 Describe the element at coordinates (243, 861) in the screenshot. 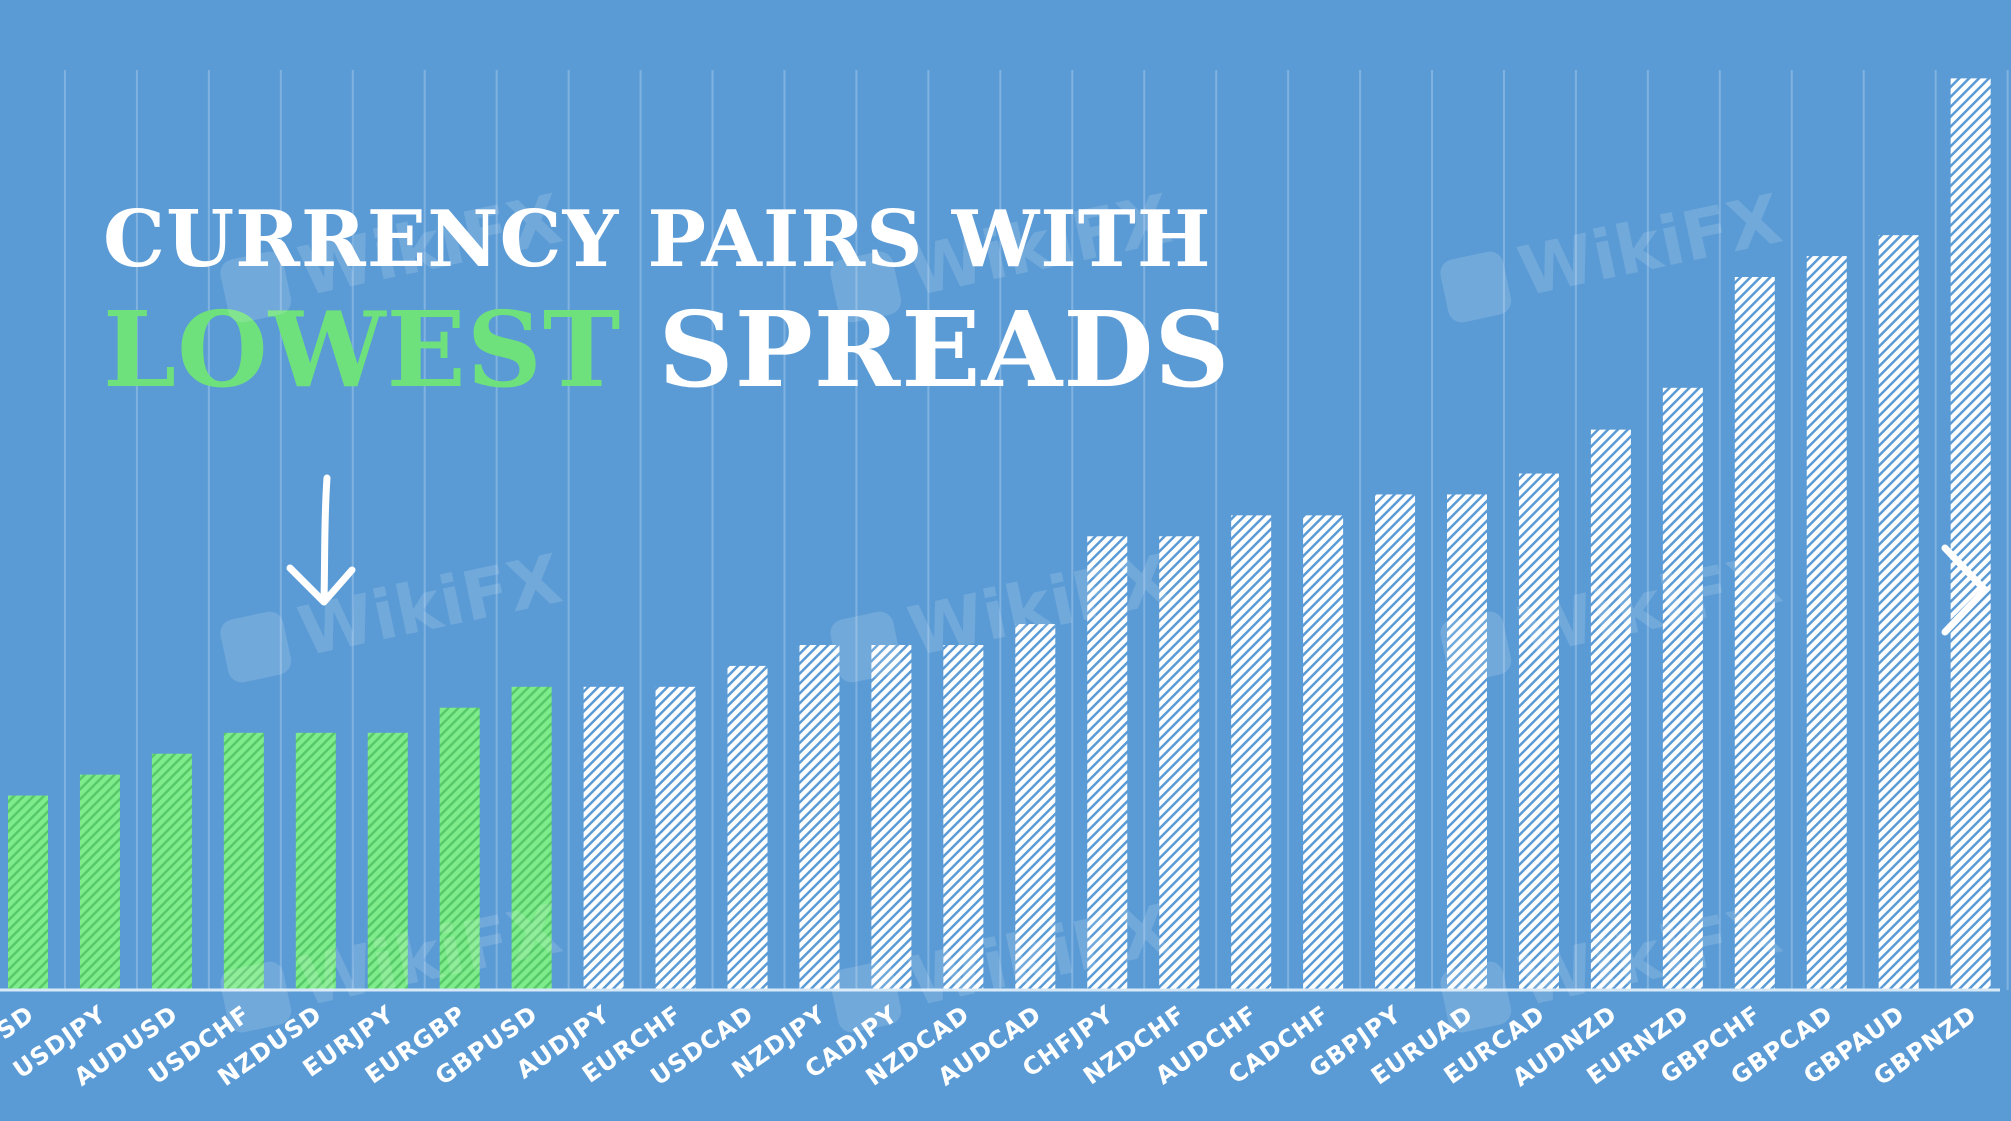

I see `bar-usdchf` at that location.